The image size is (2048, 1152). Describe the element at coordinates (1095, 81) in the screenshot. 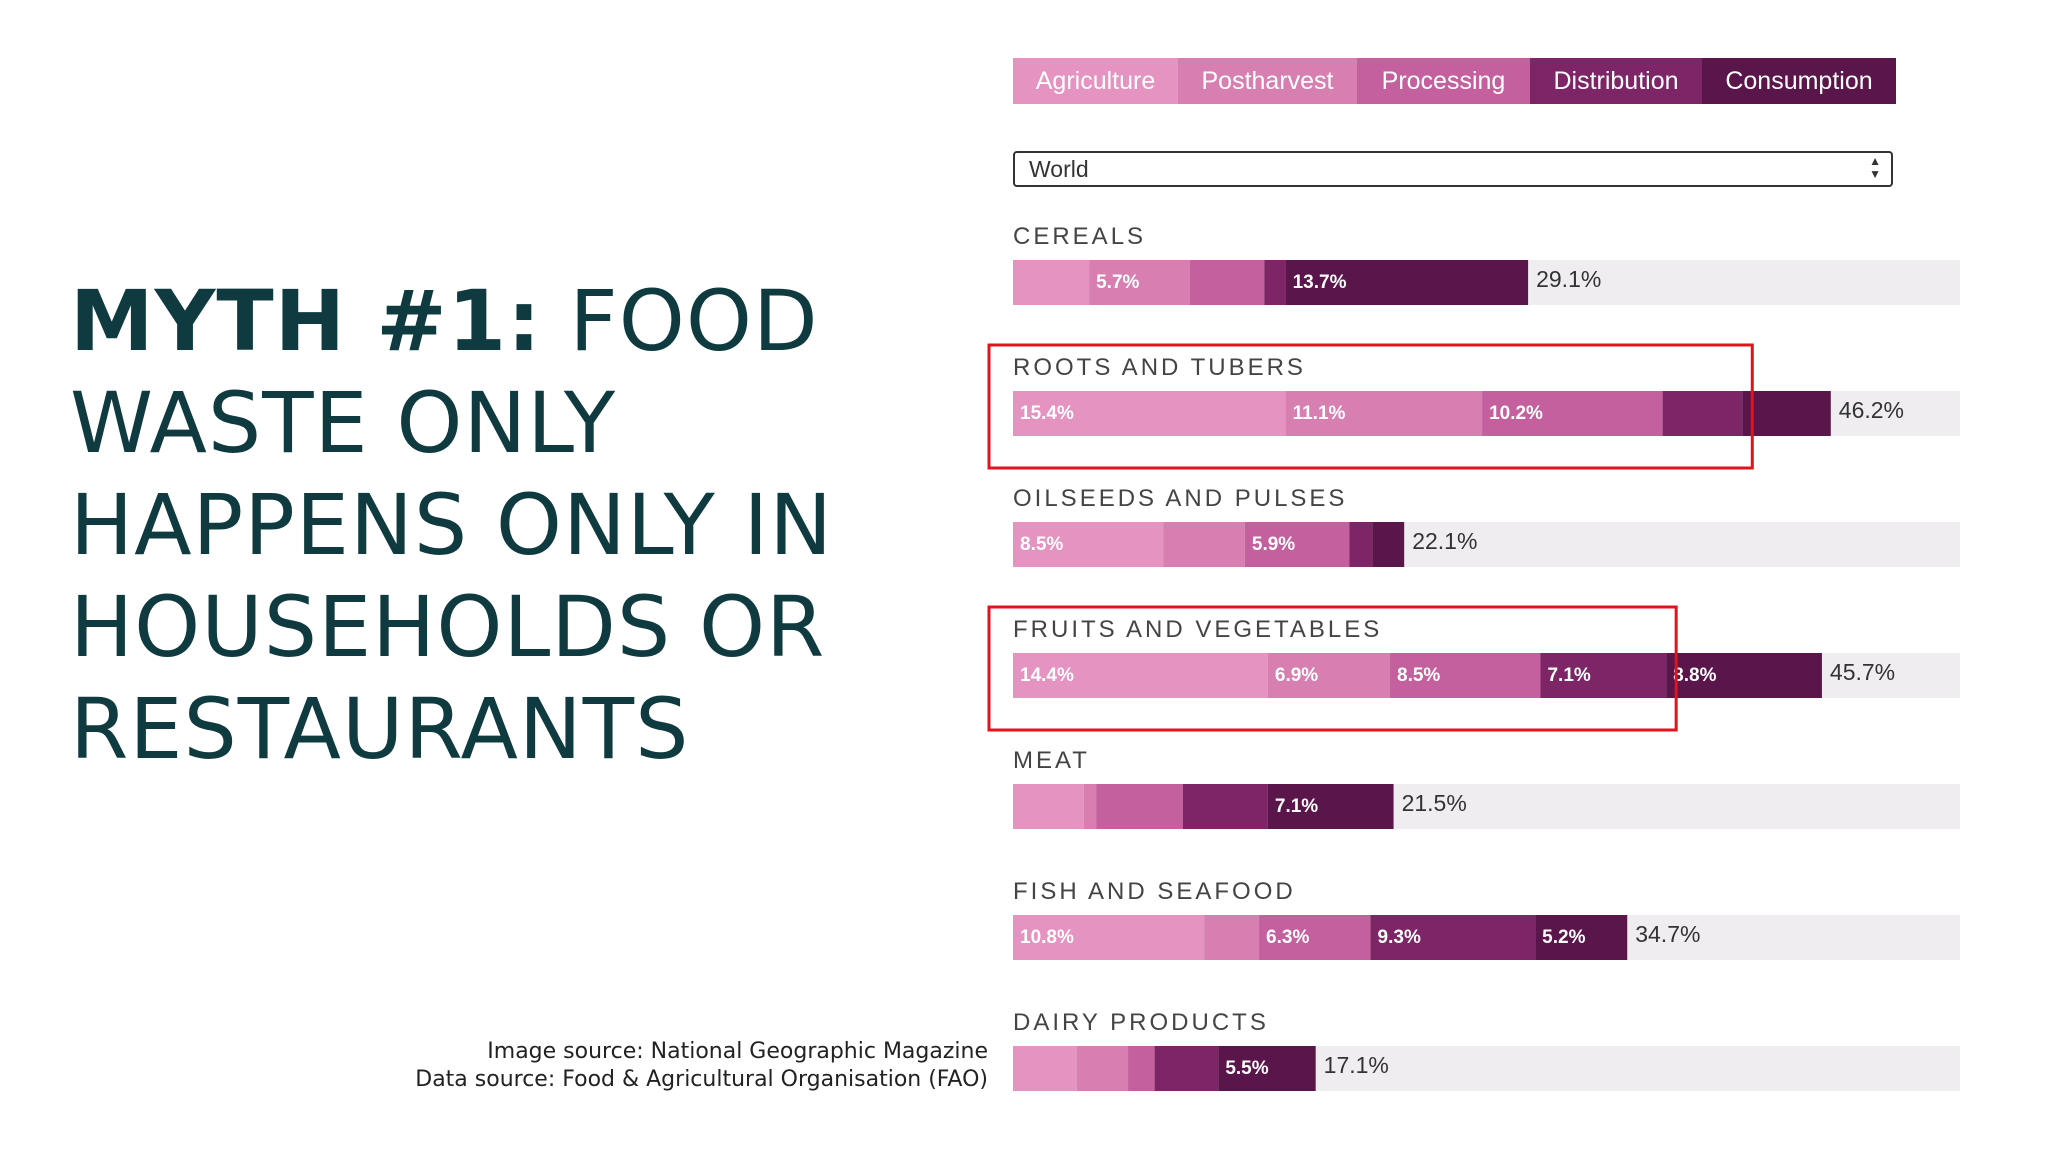

I see `tab-agriculture: Agriculture` at that location.